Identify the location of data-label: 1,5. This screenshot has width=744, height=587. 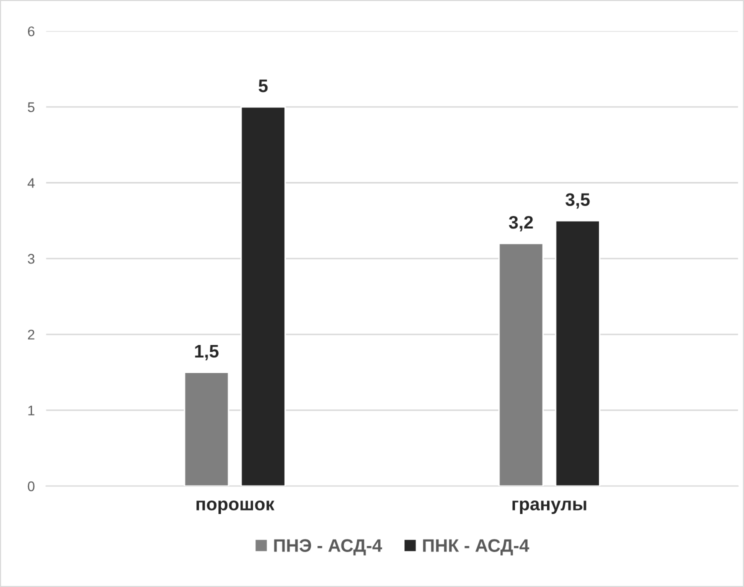
(207, 352).